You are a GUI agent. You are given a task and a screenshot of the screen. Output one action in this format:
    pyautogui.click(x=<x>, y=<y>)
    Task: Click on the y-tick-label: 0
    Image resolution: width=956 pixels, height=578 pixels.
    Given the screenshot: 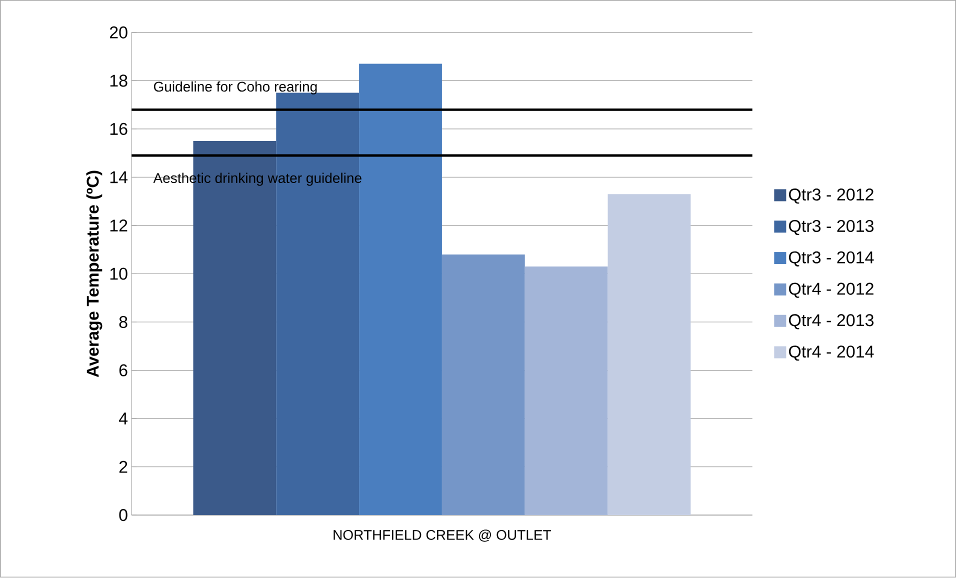 What is the action you would take?
    pyautogui.click(x=123, y=515)
    